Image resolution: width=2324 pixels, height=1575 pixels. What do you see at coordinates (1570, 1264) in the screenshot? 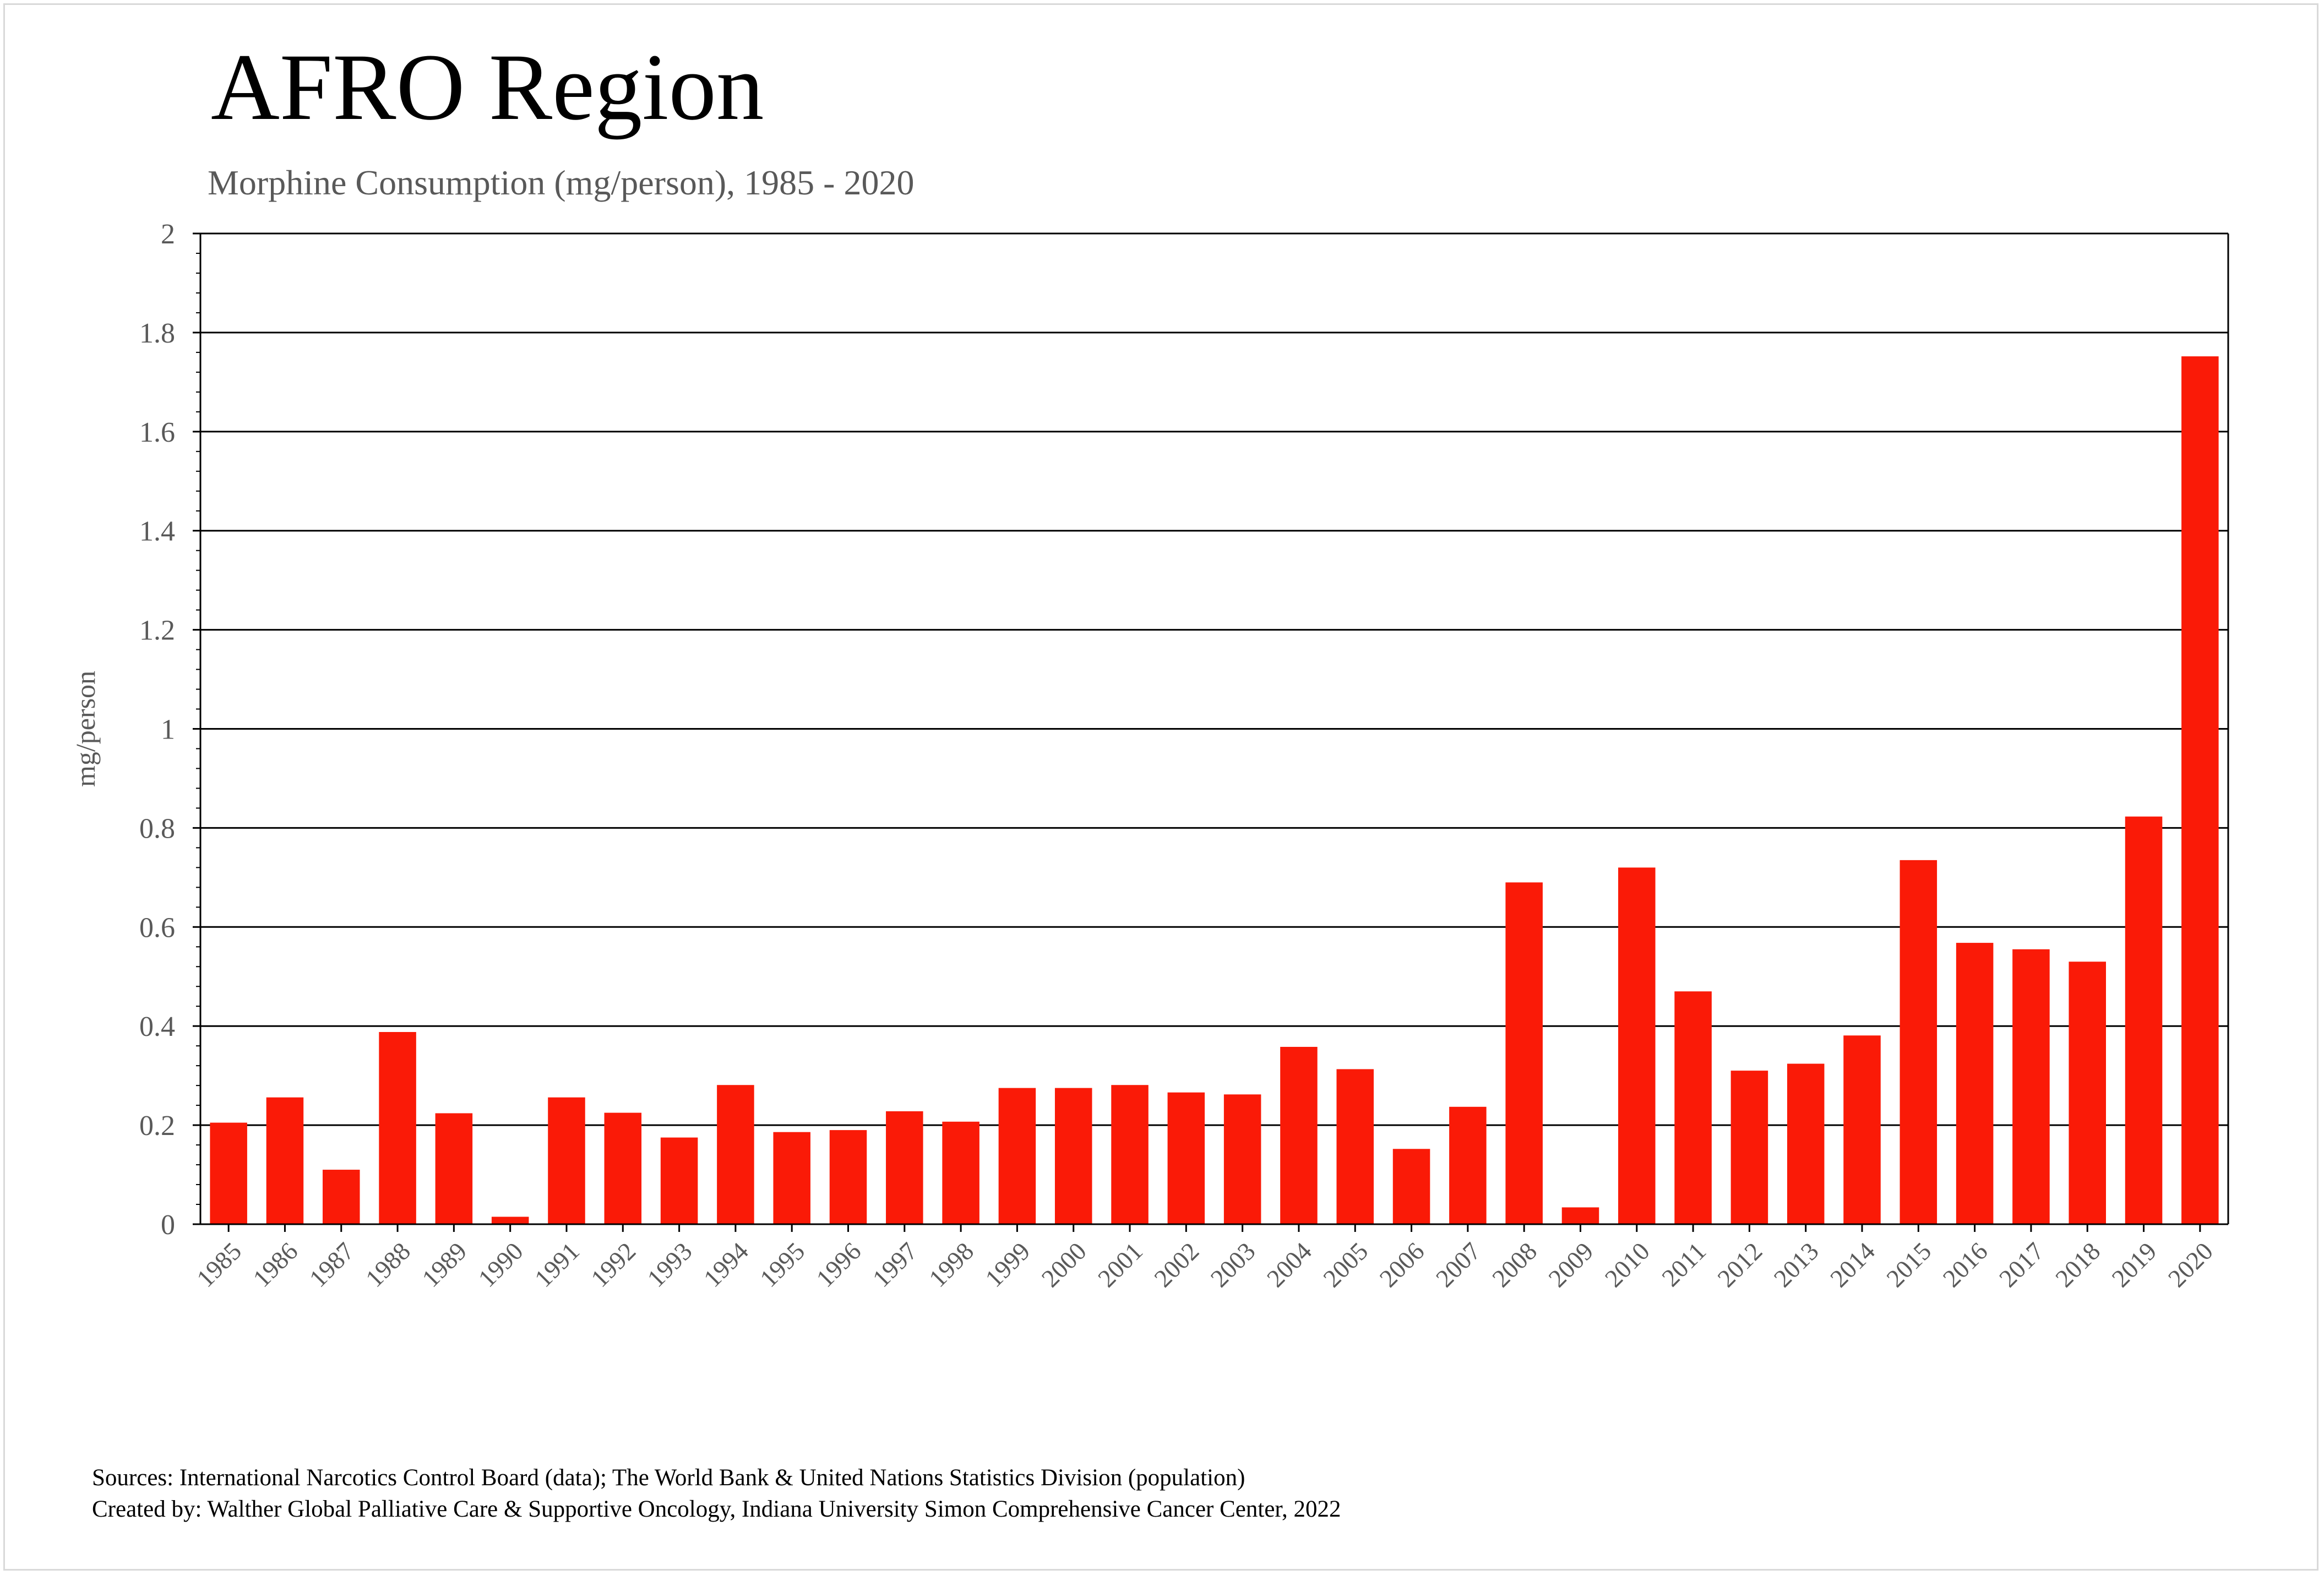
I see `x-tick-label: 2009` at bounding box center [1570, 1264].